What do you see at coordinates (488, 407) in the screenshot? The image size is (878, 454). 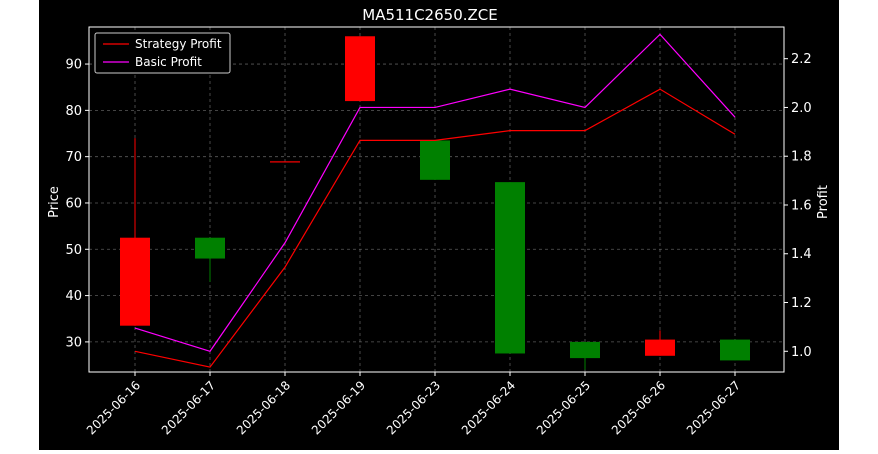 I see `x-tick-label: 2025-06-24` at bounding box center [488, 407].